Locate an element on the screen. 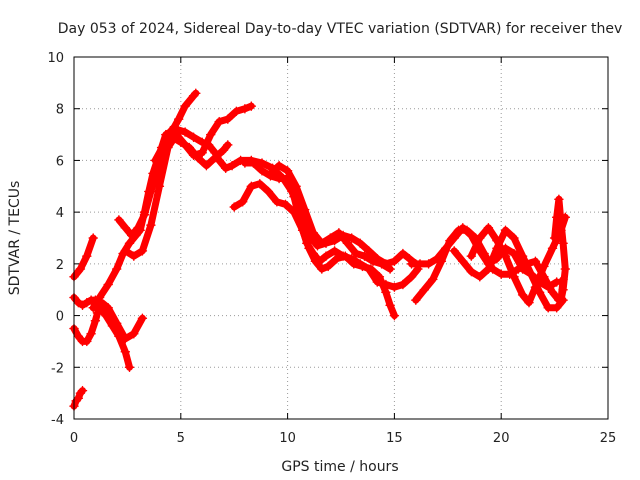 The height and width of the screenshot is (480, 640). x-tick-label: 0 is located at coordinates (74, 438).